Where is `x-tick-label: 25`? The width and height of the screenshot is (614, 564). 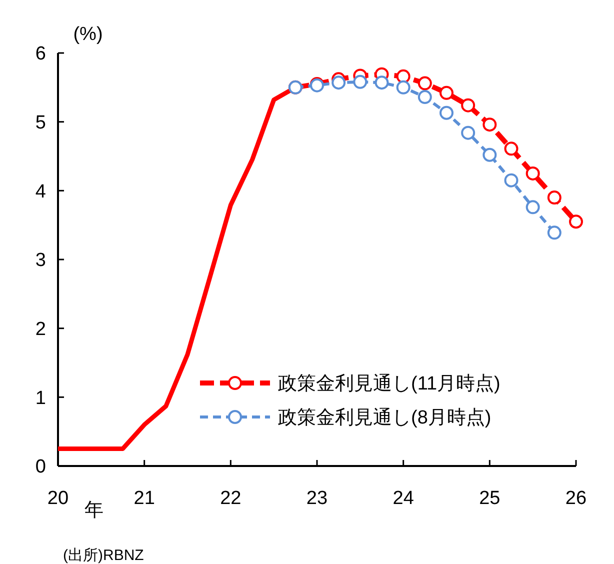 x-tick-label: 25 is located at coordinates (489, 498).